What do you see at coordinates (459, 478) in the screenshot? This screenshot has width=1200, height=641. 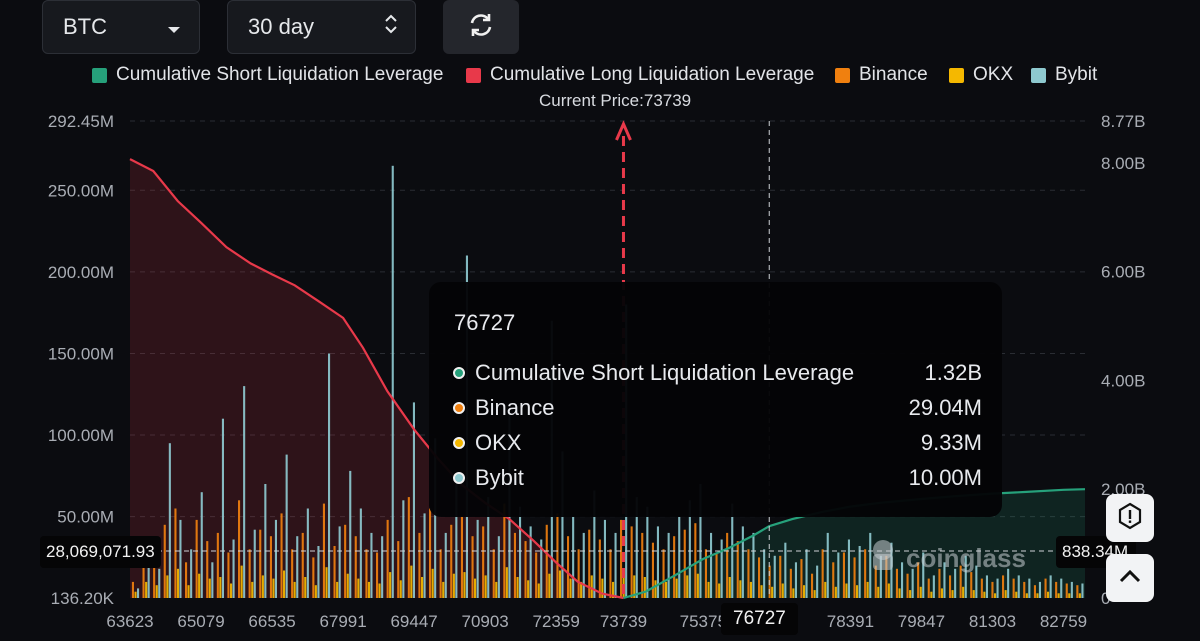 I see `tooltip-dot` at bounding box center [459, 478].